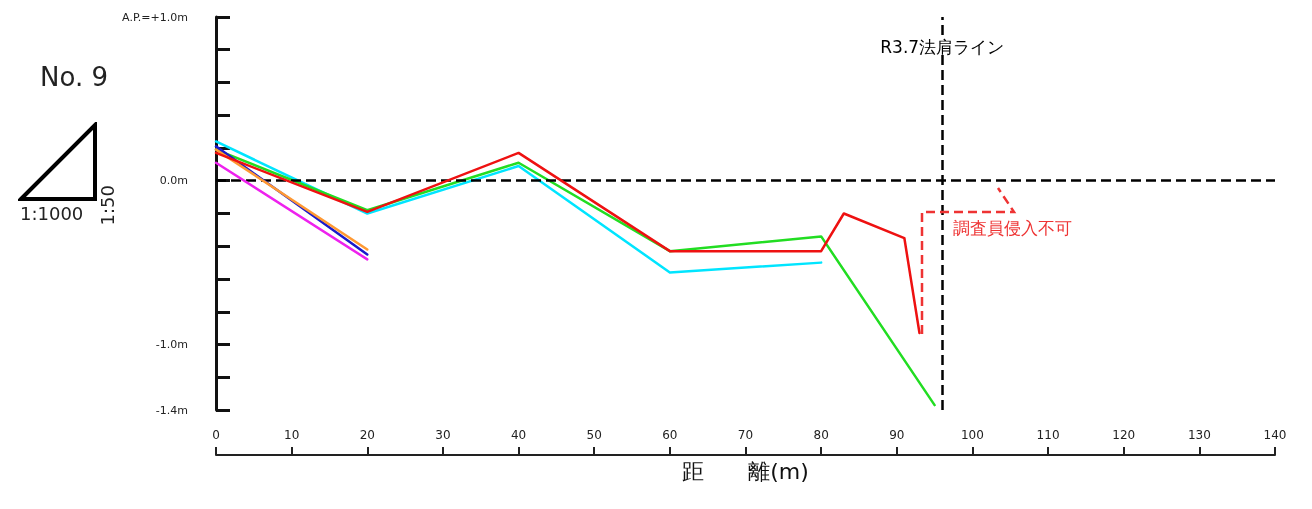 Image resolution: width=1312 pixels, height=509 pixels. Describe the element at coordinates (1124, 435) in the screenshot. I see `x-tick-label: 120` at that location.